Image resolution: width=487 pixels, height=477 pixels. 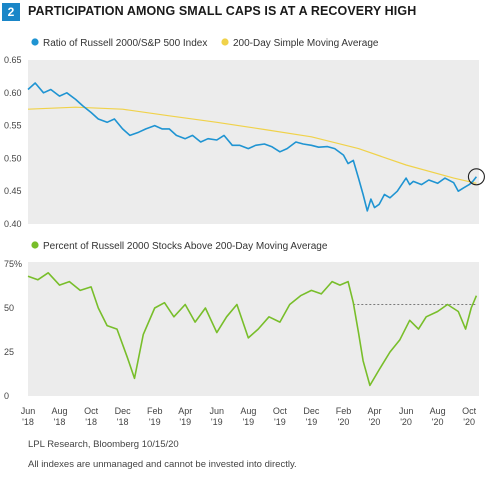 I want to click on x-tick-month-1: Aug, so click(x=60, y=411).